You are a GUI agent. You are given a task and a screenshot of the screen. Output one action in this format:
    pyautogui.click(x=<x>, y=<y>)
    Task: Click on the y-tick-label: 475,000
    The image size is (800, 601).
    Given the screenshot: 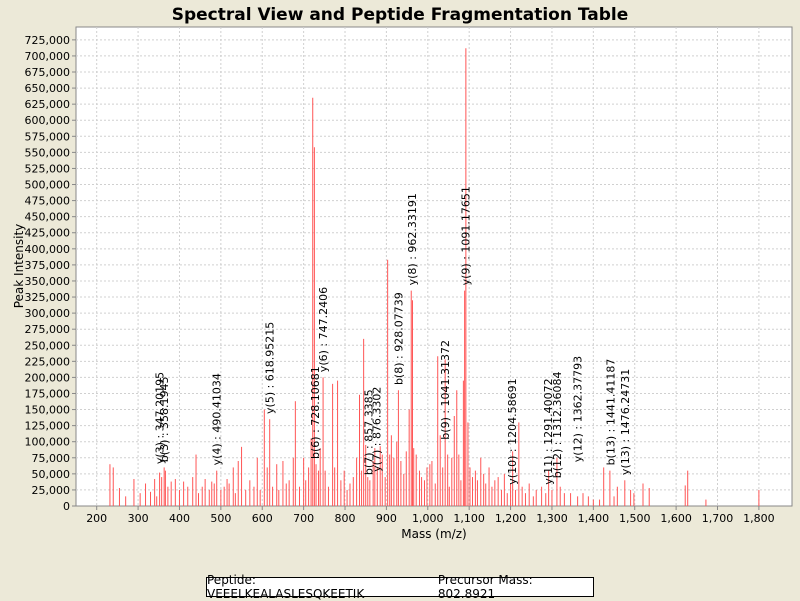 What is the action you would take?
    pyautogui.click(x=48, y=201)
    